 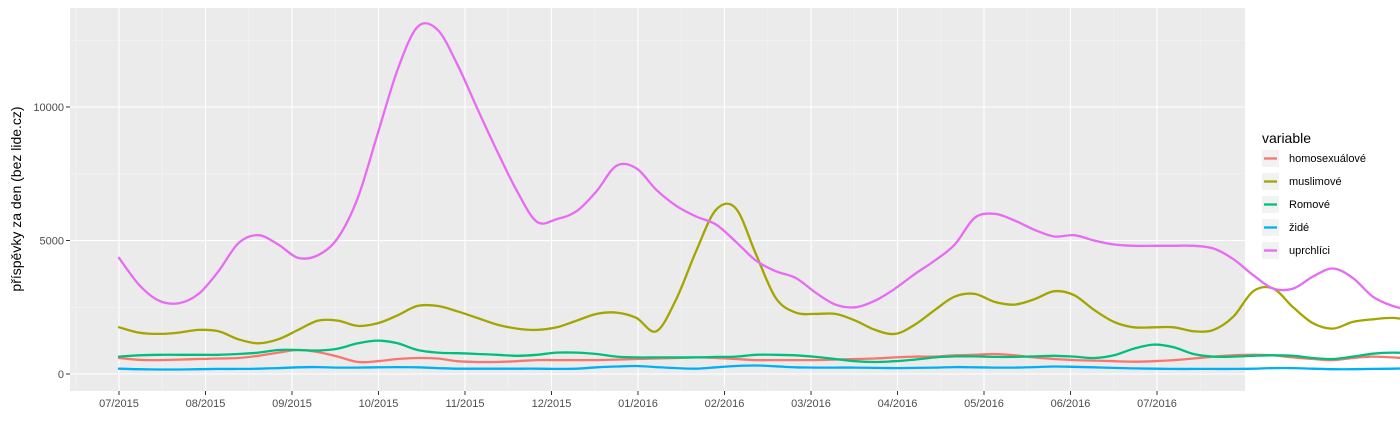 What do you see at coordinates (898, 404) in the screenshot?
I see `x-tick-label: 04/2016` at bounding box center [898, 404].